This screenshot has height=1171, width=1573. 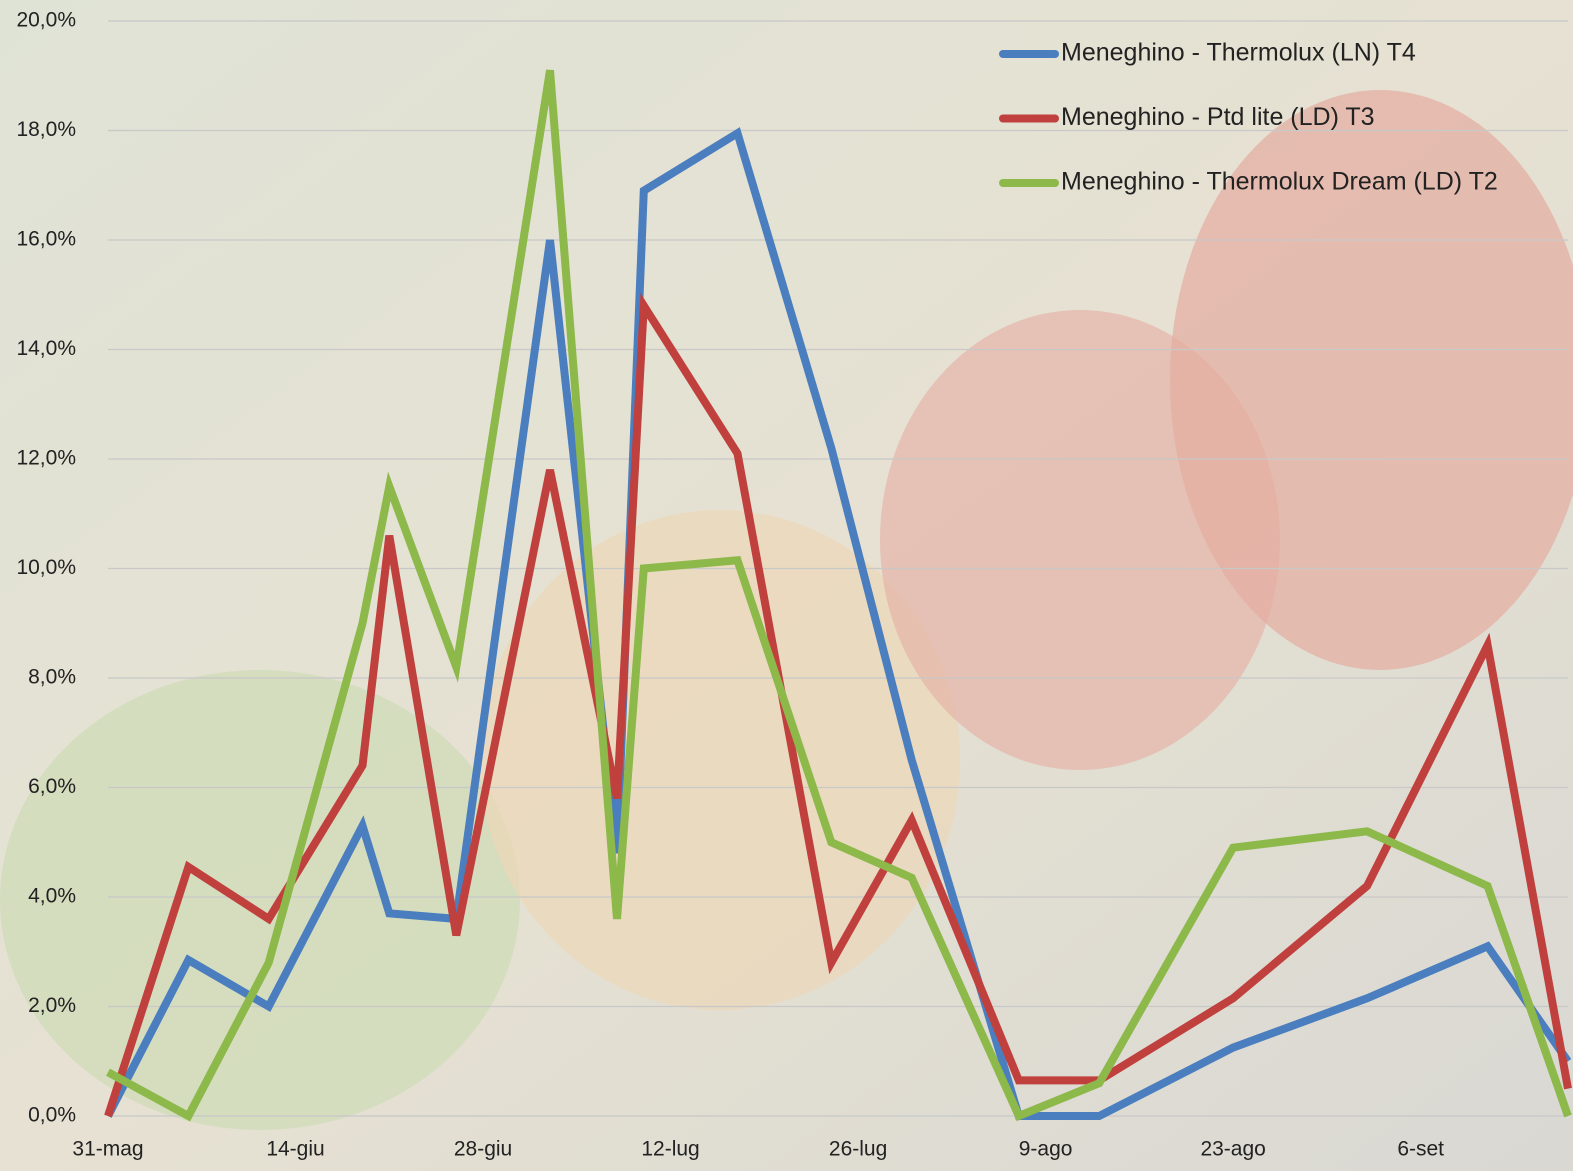 I want to click on legend-label: Meneghino - Thermolux (LN) T4, so click(x=1238, y=53).